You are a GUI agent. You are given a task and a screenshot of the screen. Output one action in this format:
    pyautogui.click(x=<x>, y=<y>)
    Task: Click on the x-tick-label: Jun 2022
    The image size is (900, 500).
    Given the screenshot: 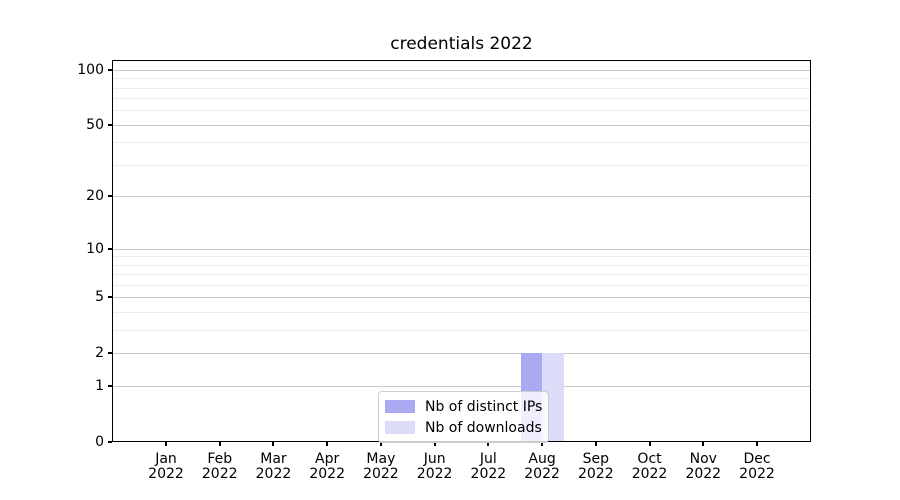 What is the action you would take?
    pyautogui.click(x=434, y=466)
    